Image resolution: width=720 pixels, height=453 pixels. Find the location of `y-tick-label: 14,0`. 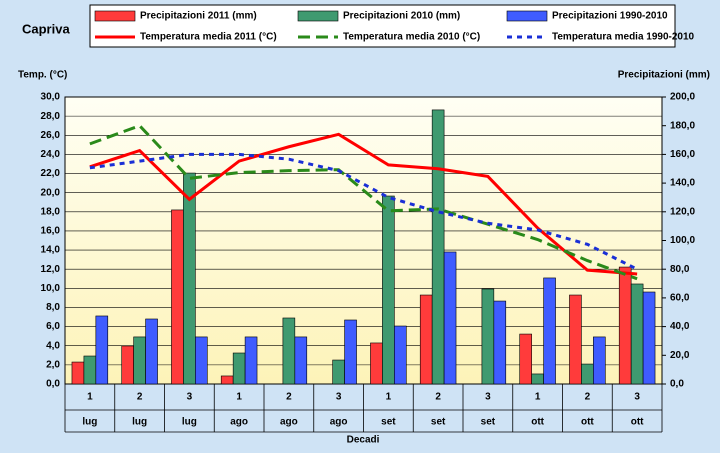

y-tick-label: 14,0 is located at coordinates (51, 250).